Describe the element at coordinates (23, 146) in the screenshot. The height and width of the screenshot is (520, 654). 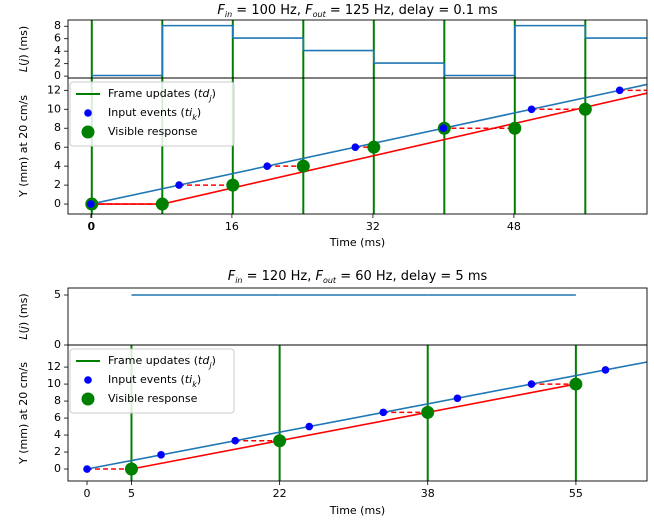
I see `y-axis-label: Y (mm) at 20 cm/s` at that location.